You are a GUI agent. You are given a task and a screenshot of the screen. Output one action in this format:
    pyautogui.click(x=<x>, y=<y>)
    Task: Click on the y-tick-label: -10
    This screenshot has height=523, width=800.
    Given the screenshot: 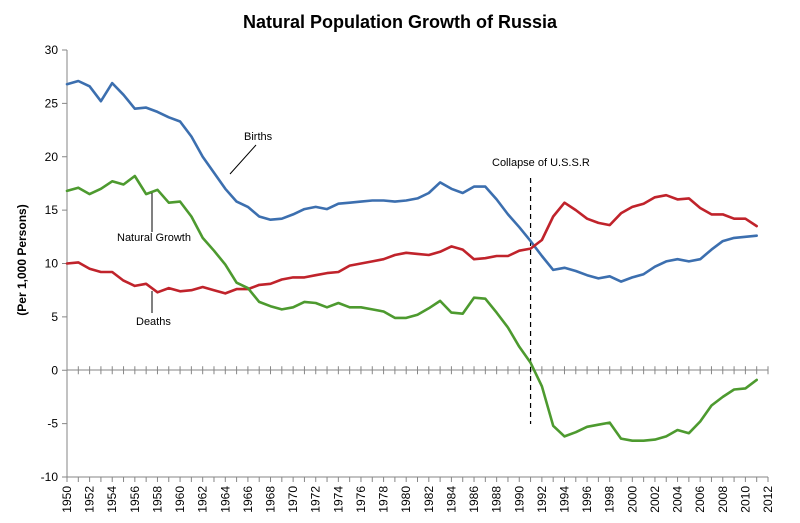 What is the action you would take?
    pyautogui.click(x=50, y=477)
    